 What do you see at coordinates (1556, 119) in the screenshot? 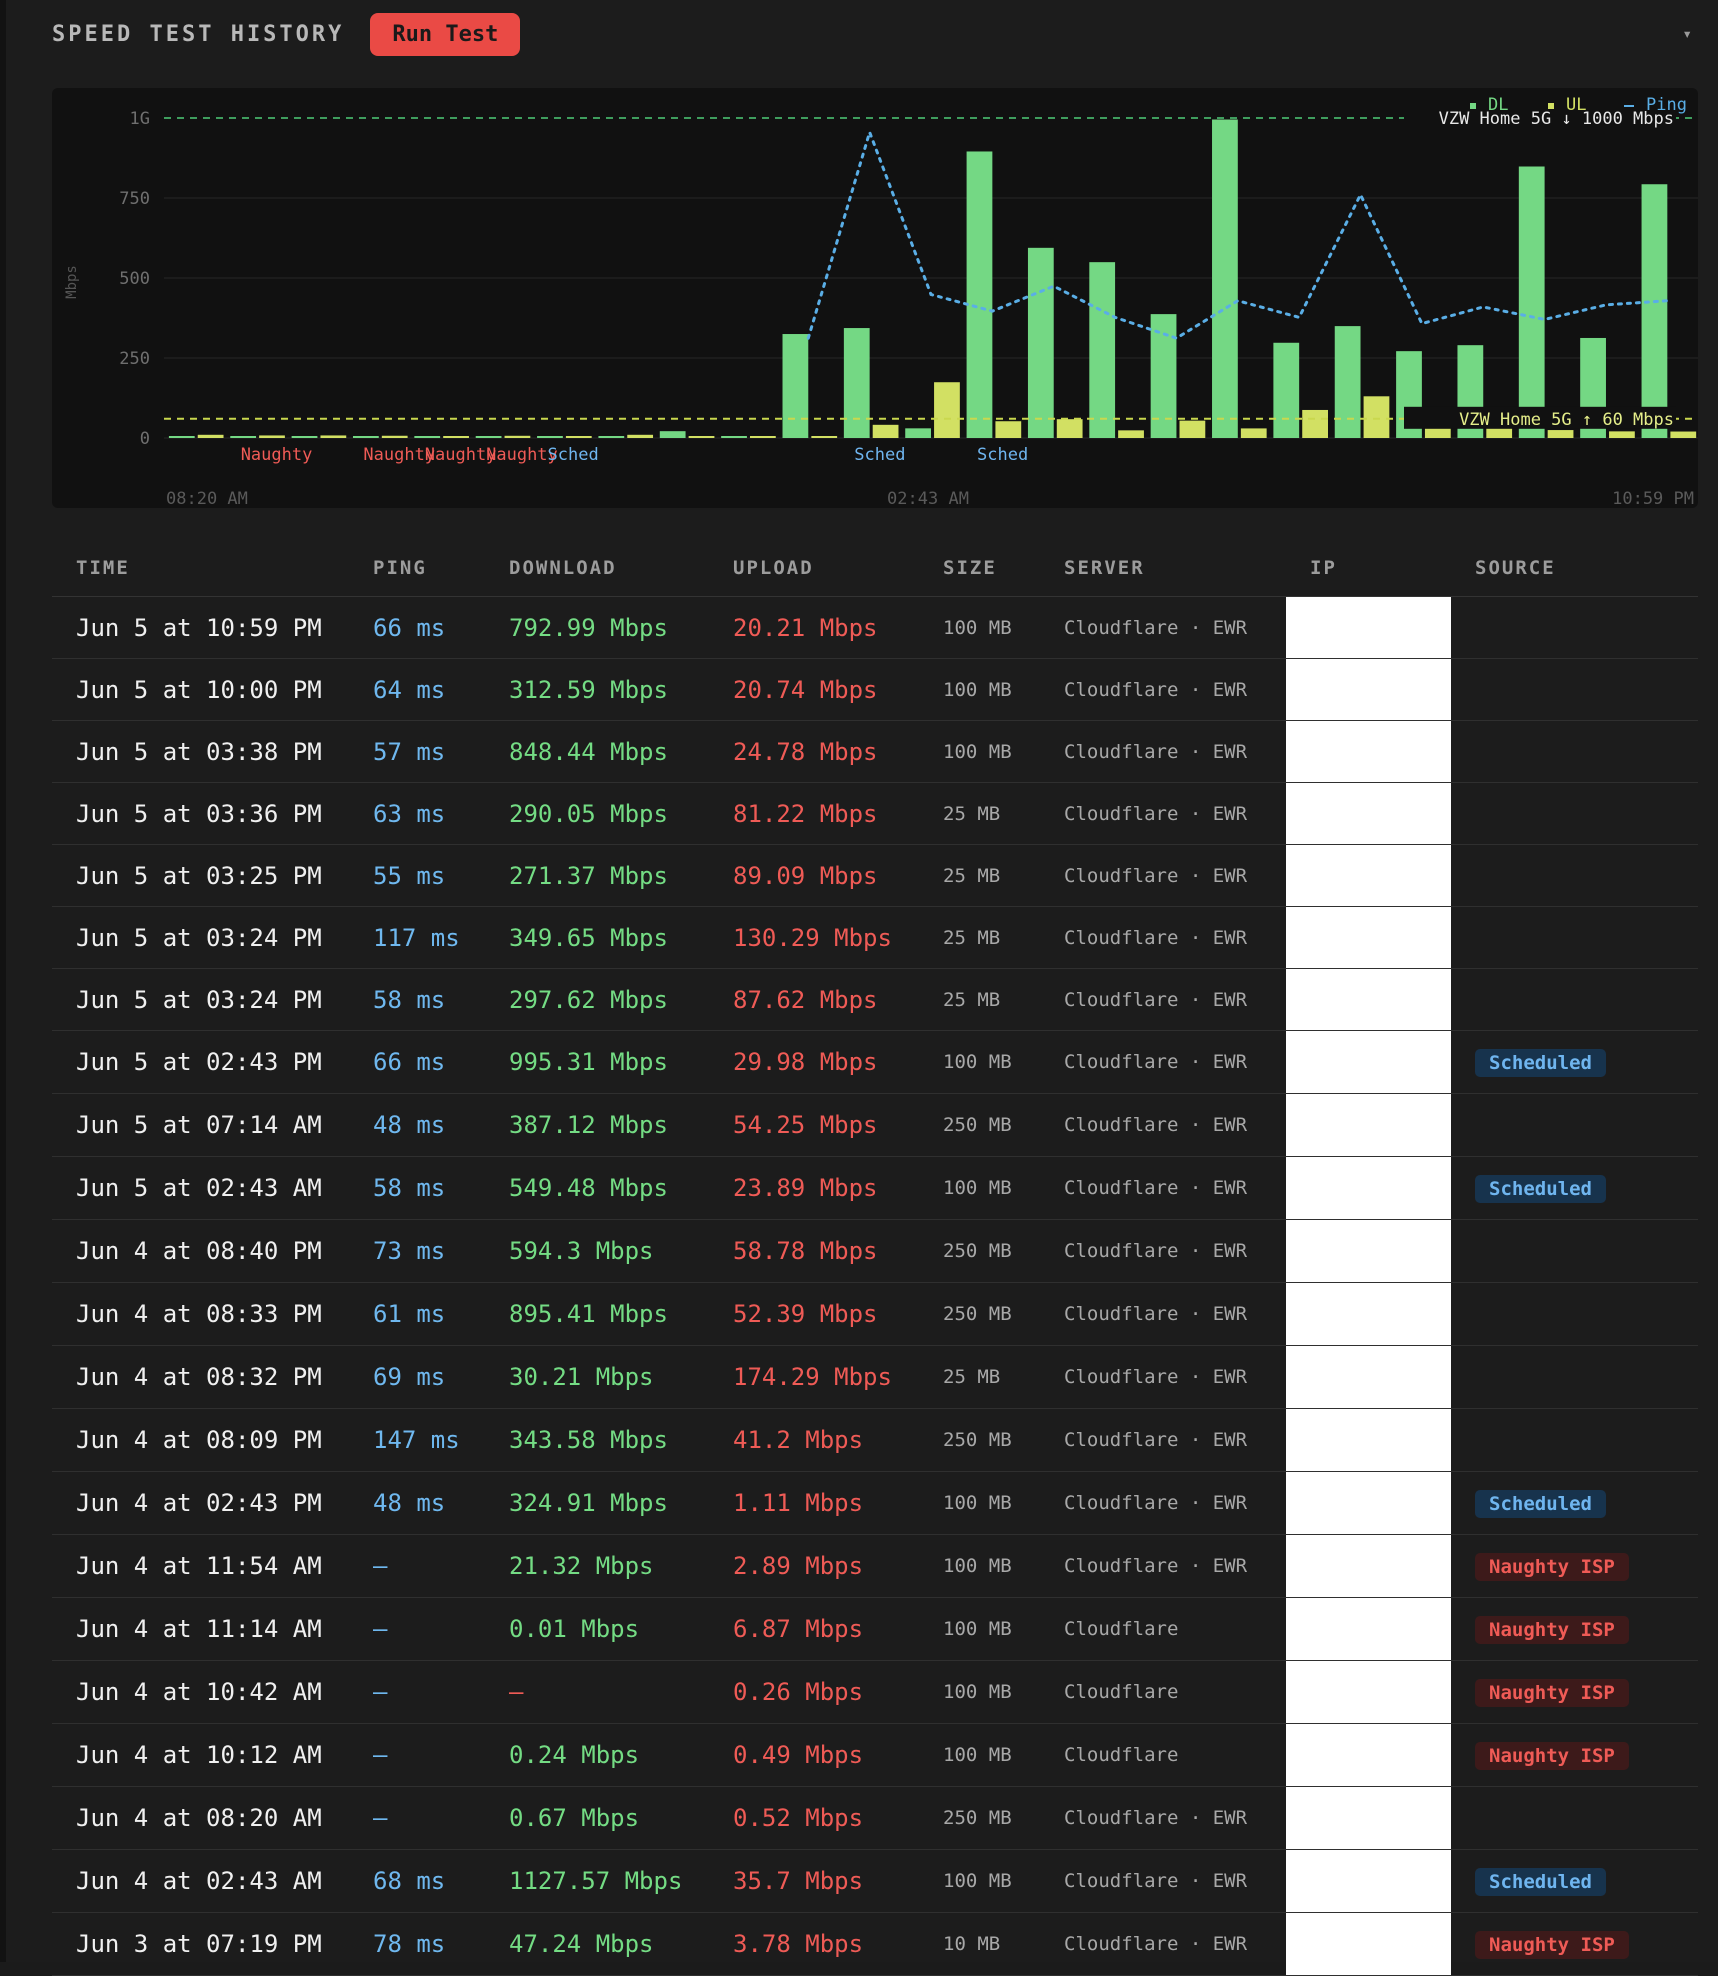
I see `plan-label: VZW Home 5G ↓ 1000 Mbps` at bounding box center [1556, 119].